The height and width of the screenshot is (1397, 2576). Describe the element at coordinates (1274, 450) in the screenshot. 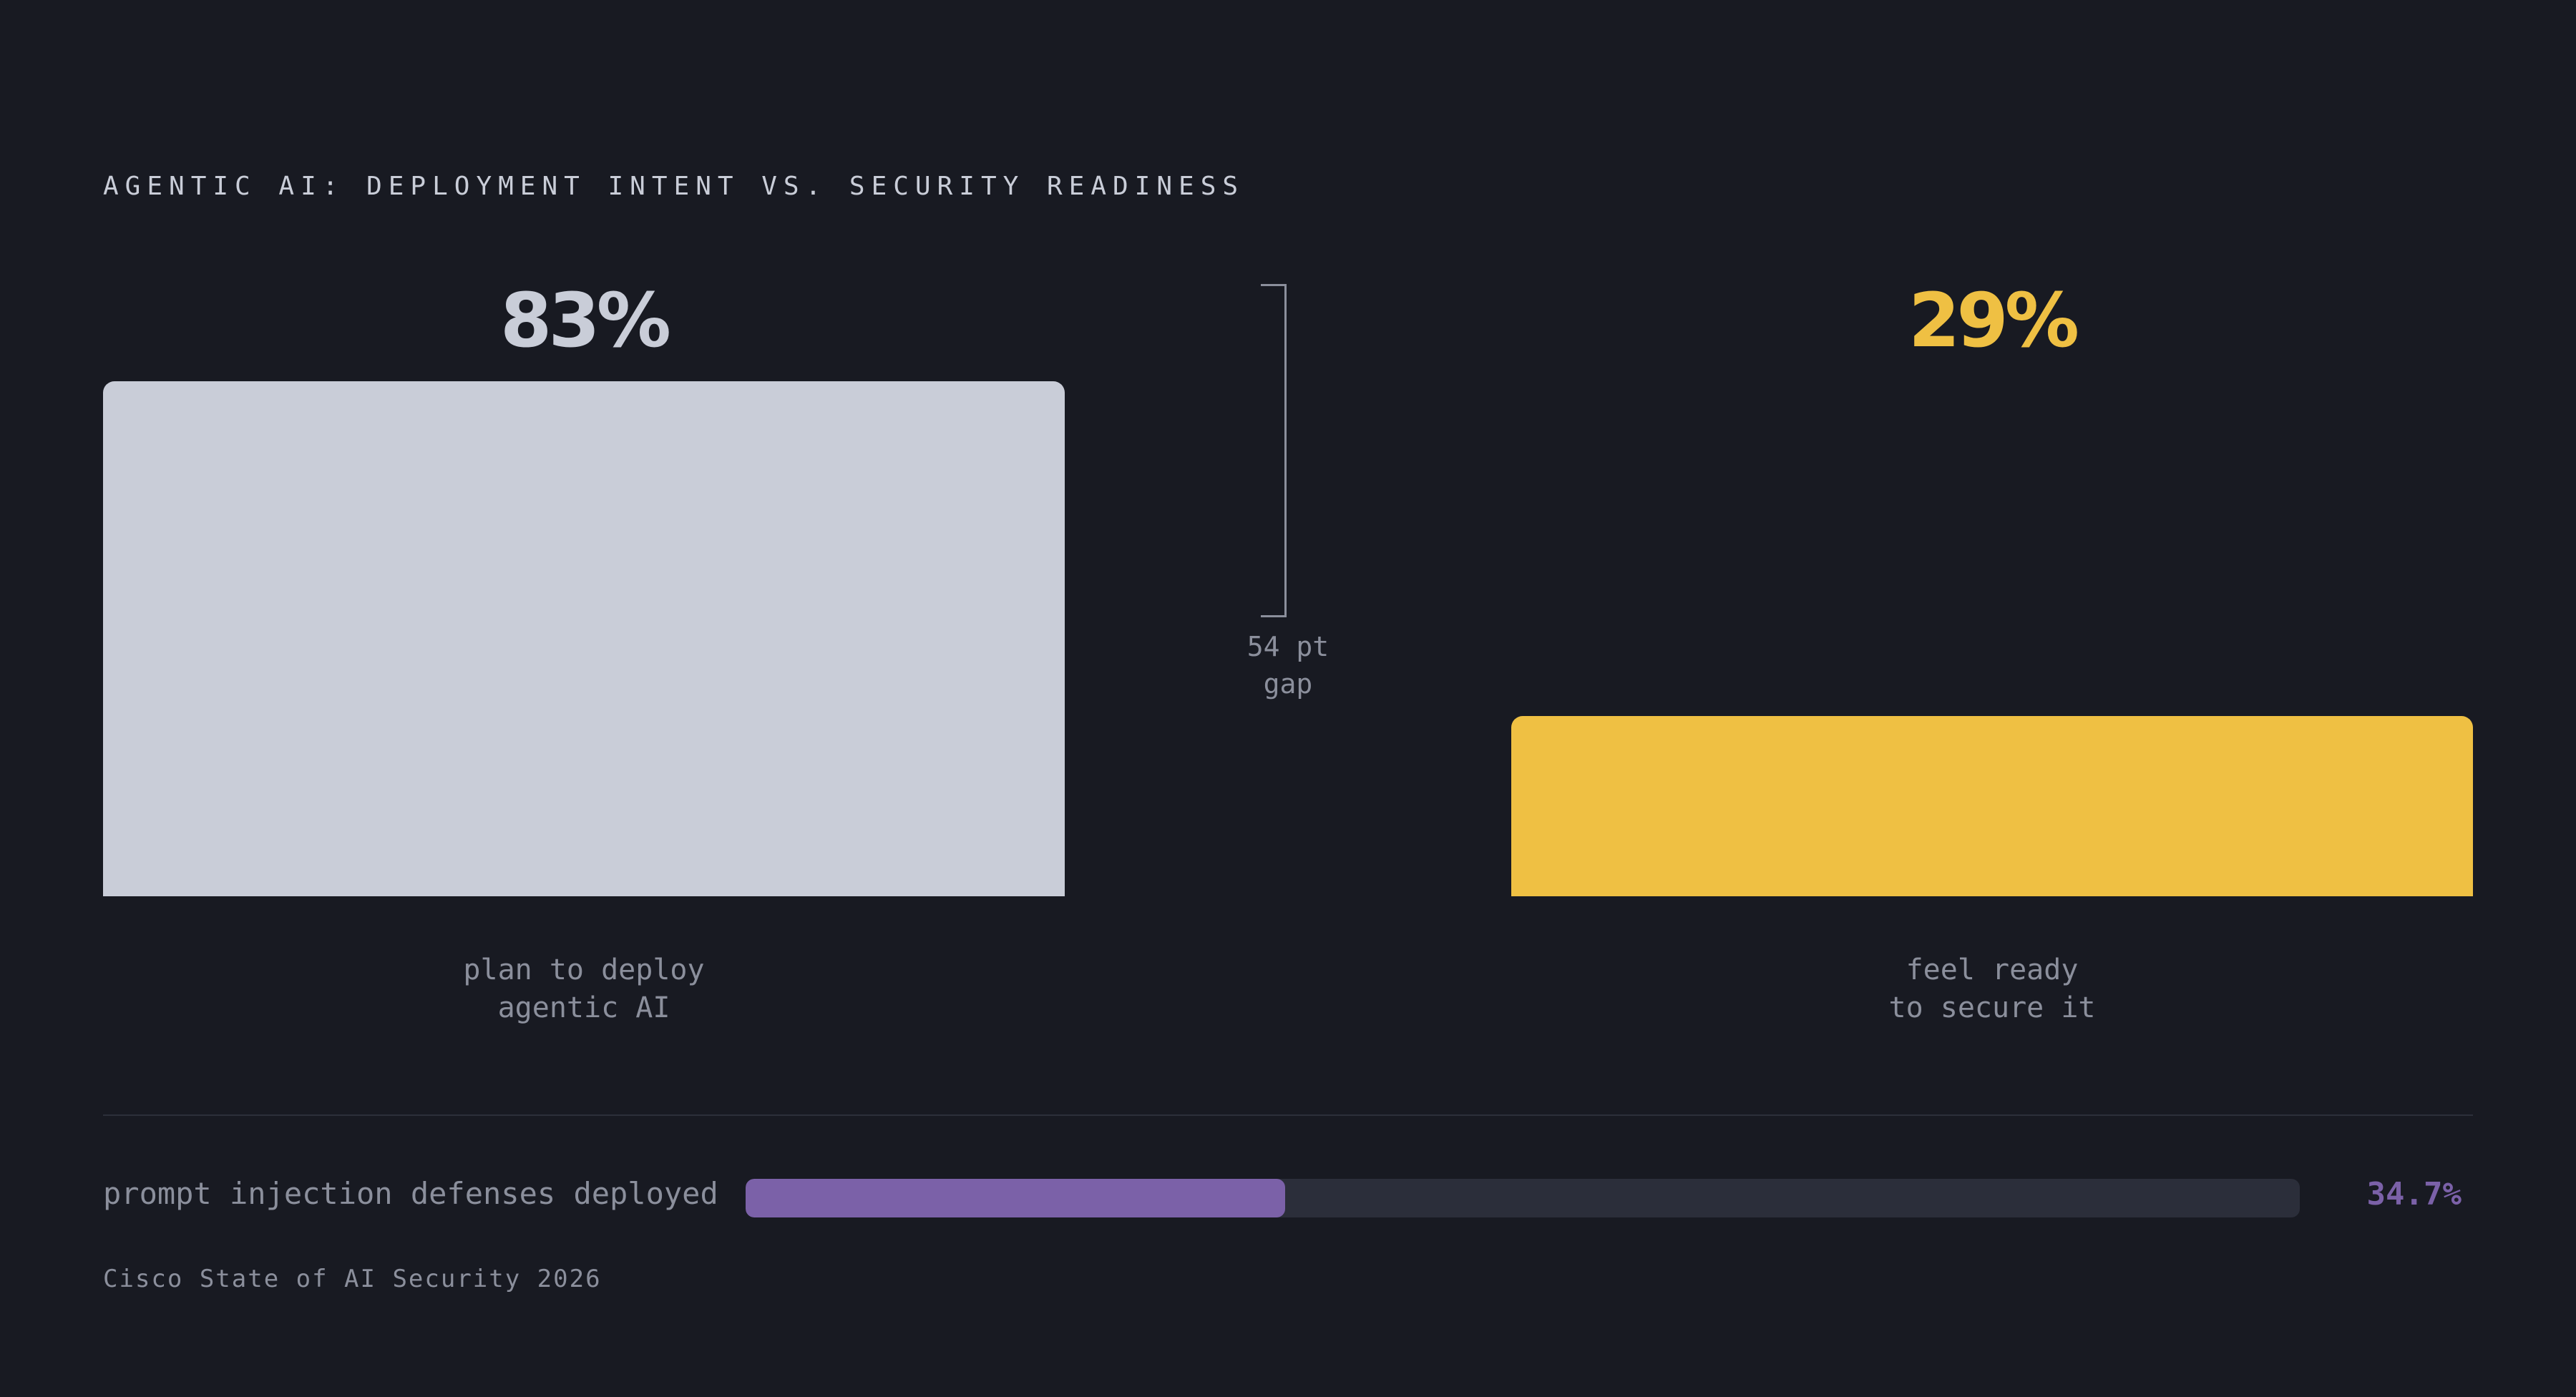

I see `gap-bracket` at that location.